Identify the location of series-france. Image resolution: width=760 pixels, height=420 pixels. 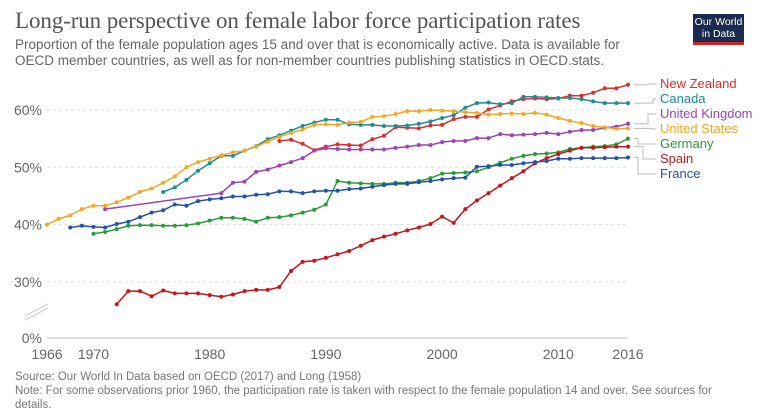
(349, 192).